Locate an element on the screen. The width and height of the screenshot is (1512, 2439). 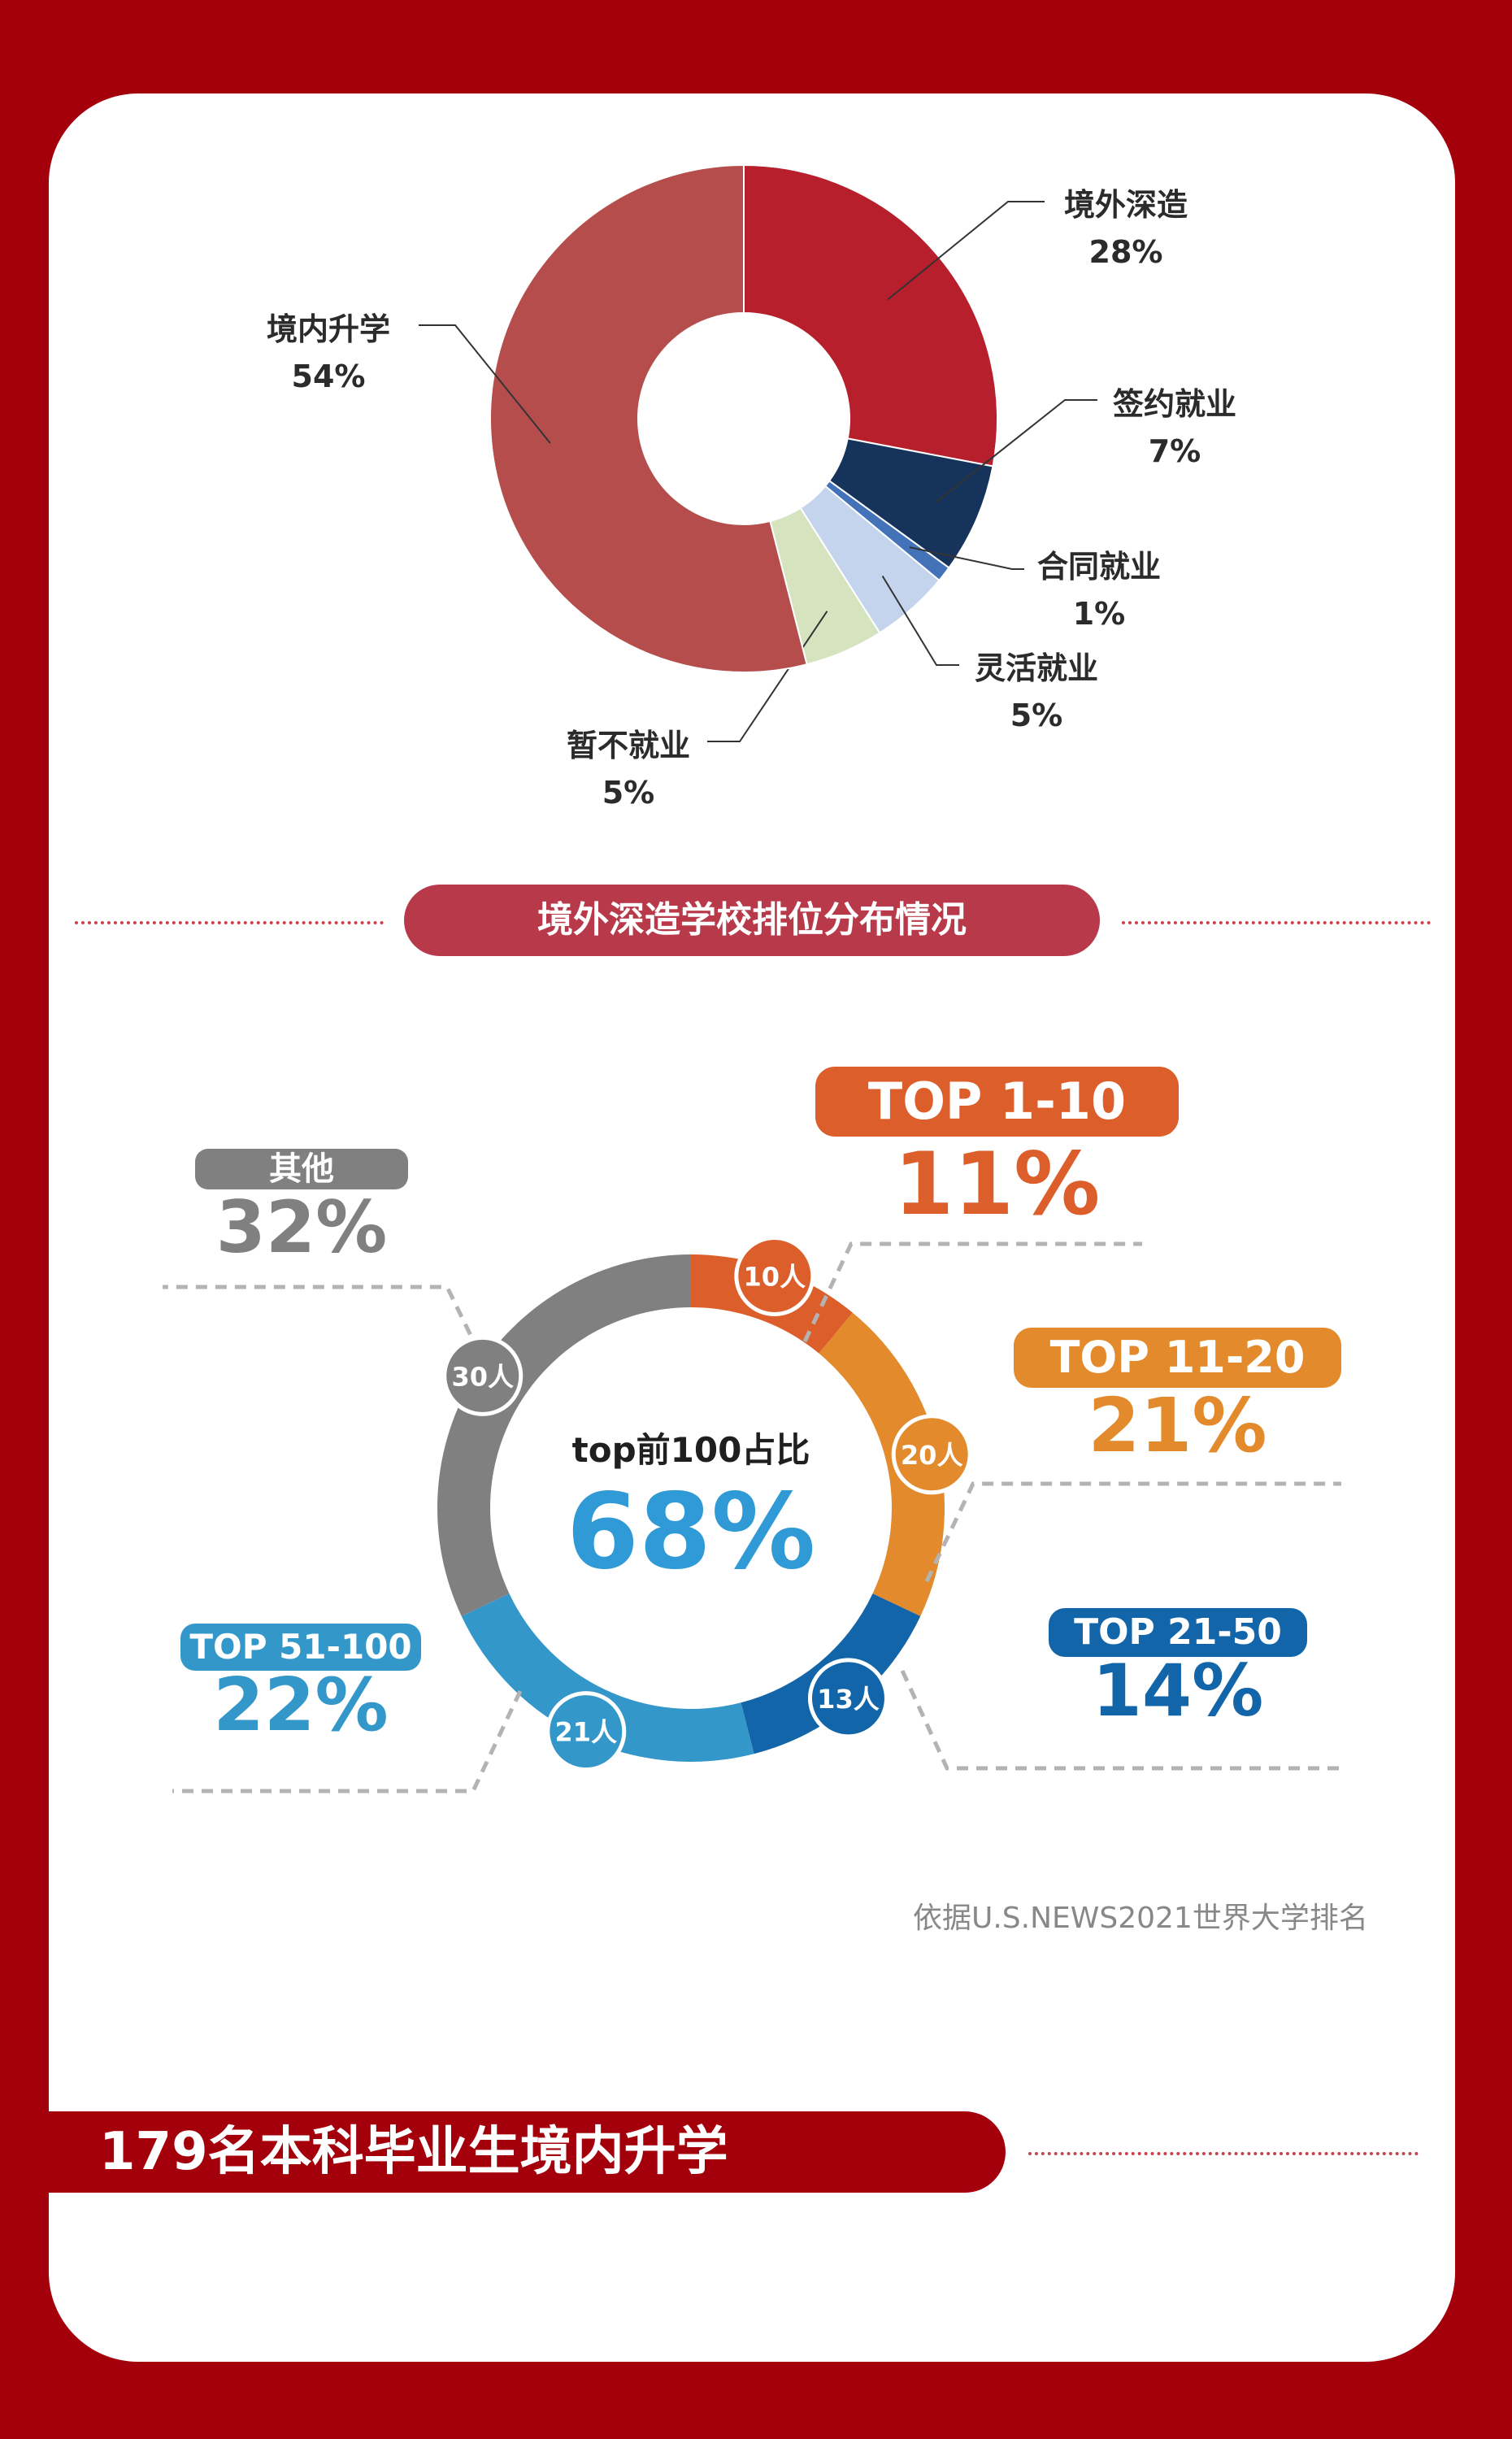
section-title: 境外深造学校排位分布情况 is located at coordinates (752, 920).